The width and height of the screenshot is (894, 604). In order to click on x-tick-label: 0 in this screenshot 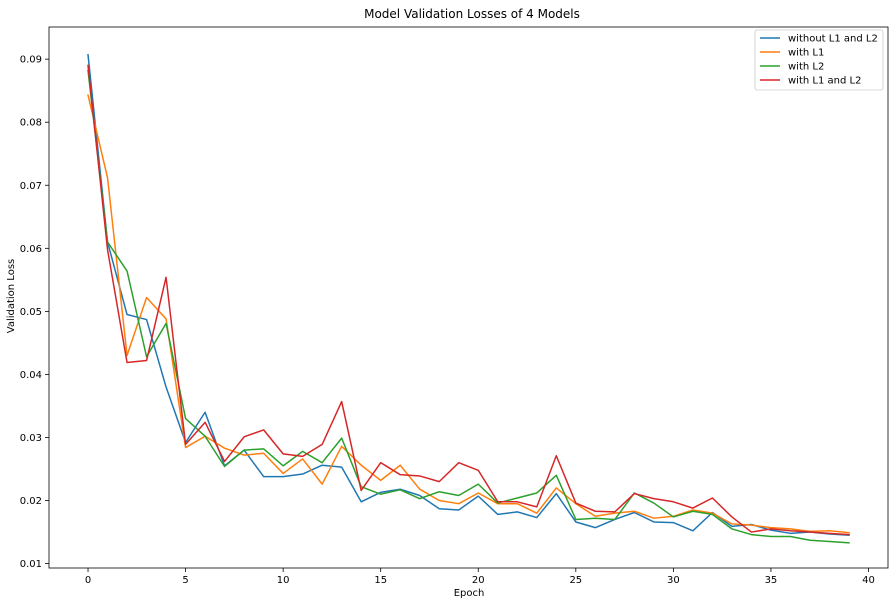, I will do `click(88, 580)`.